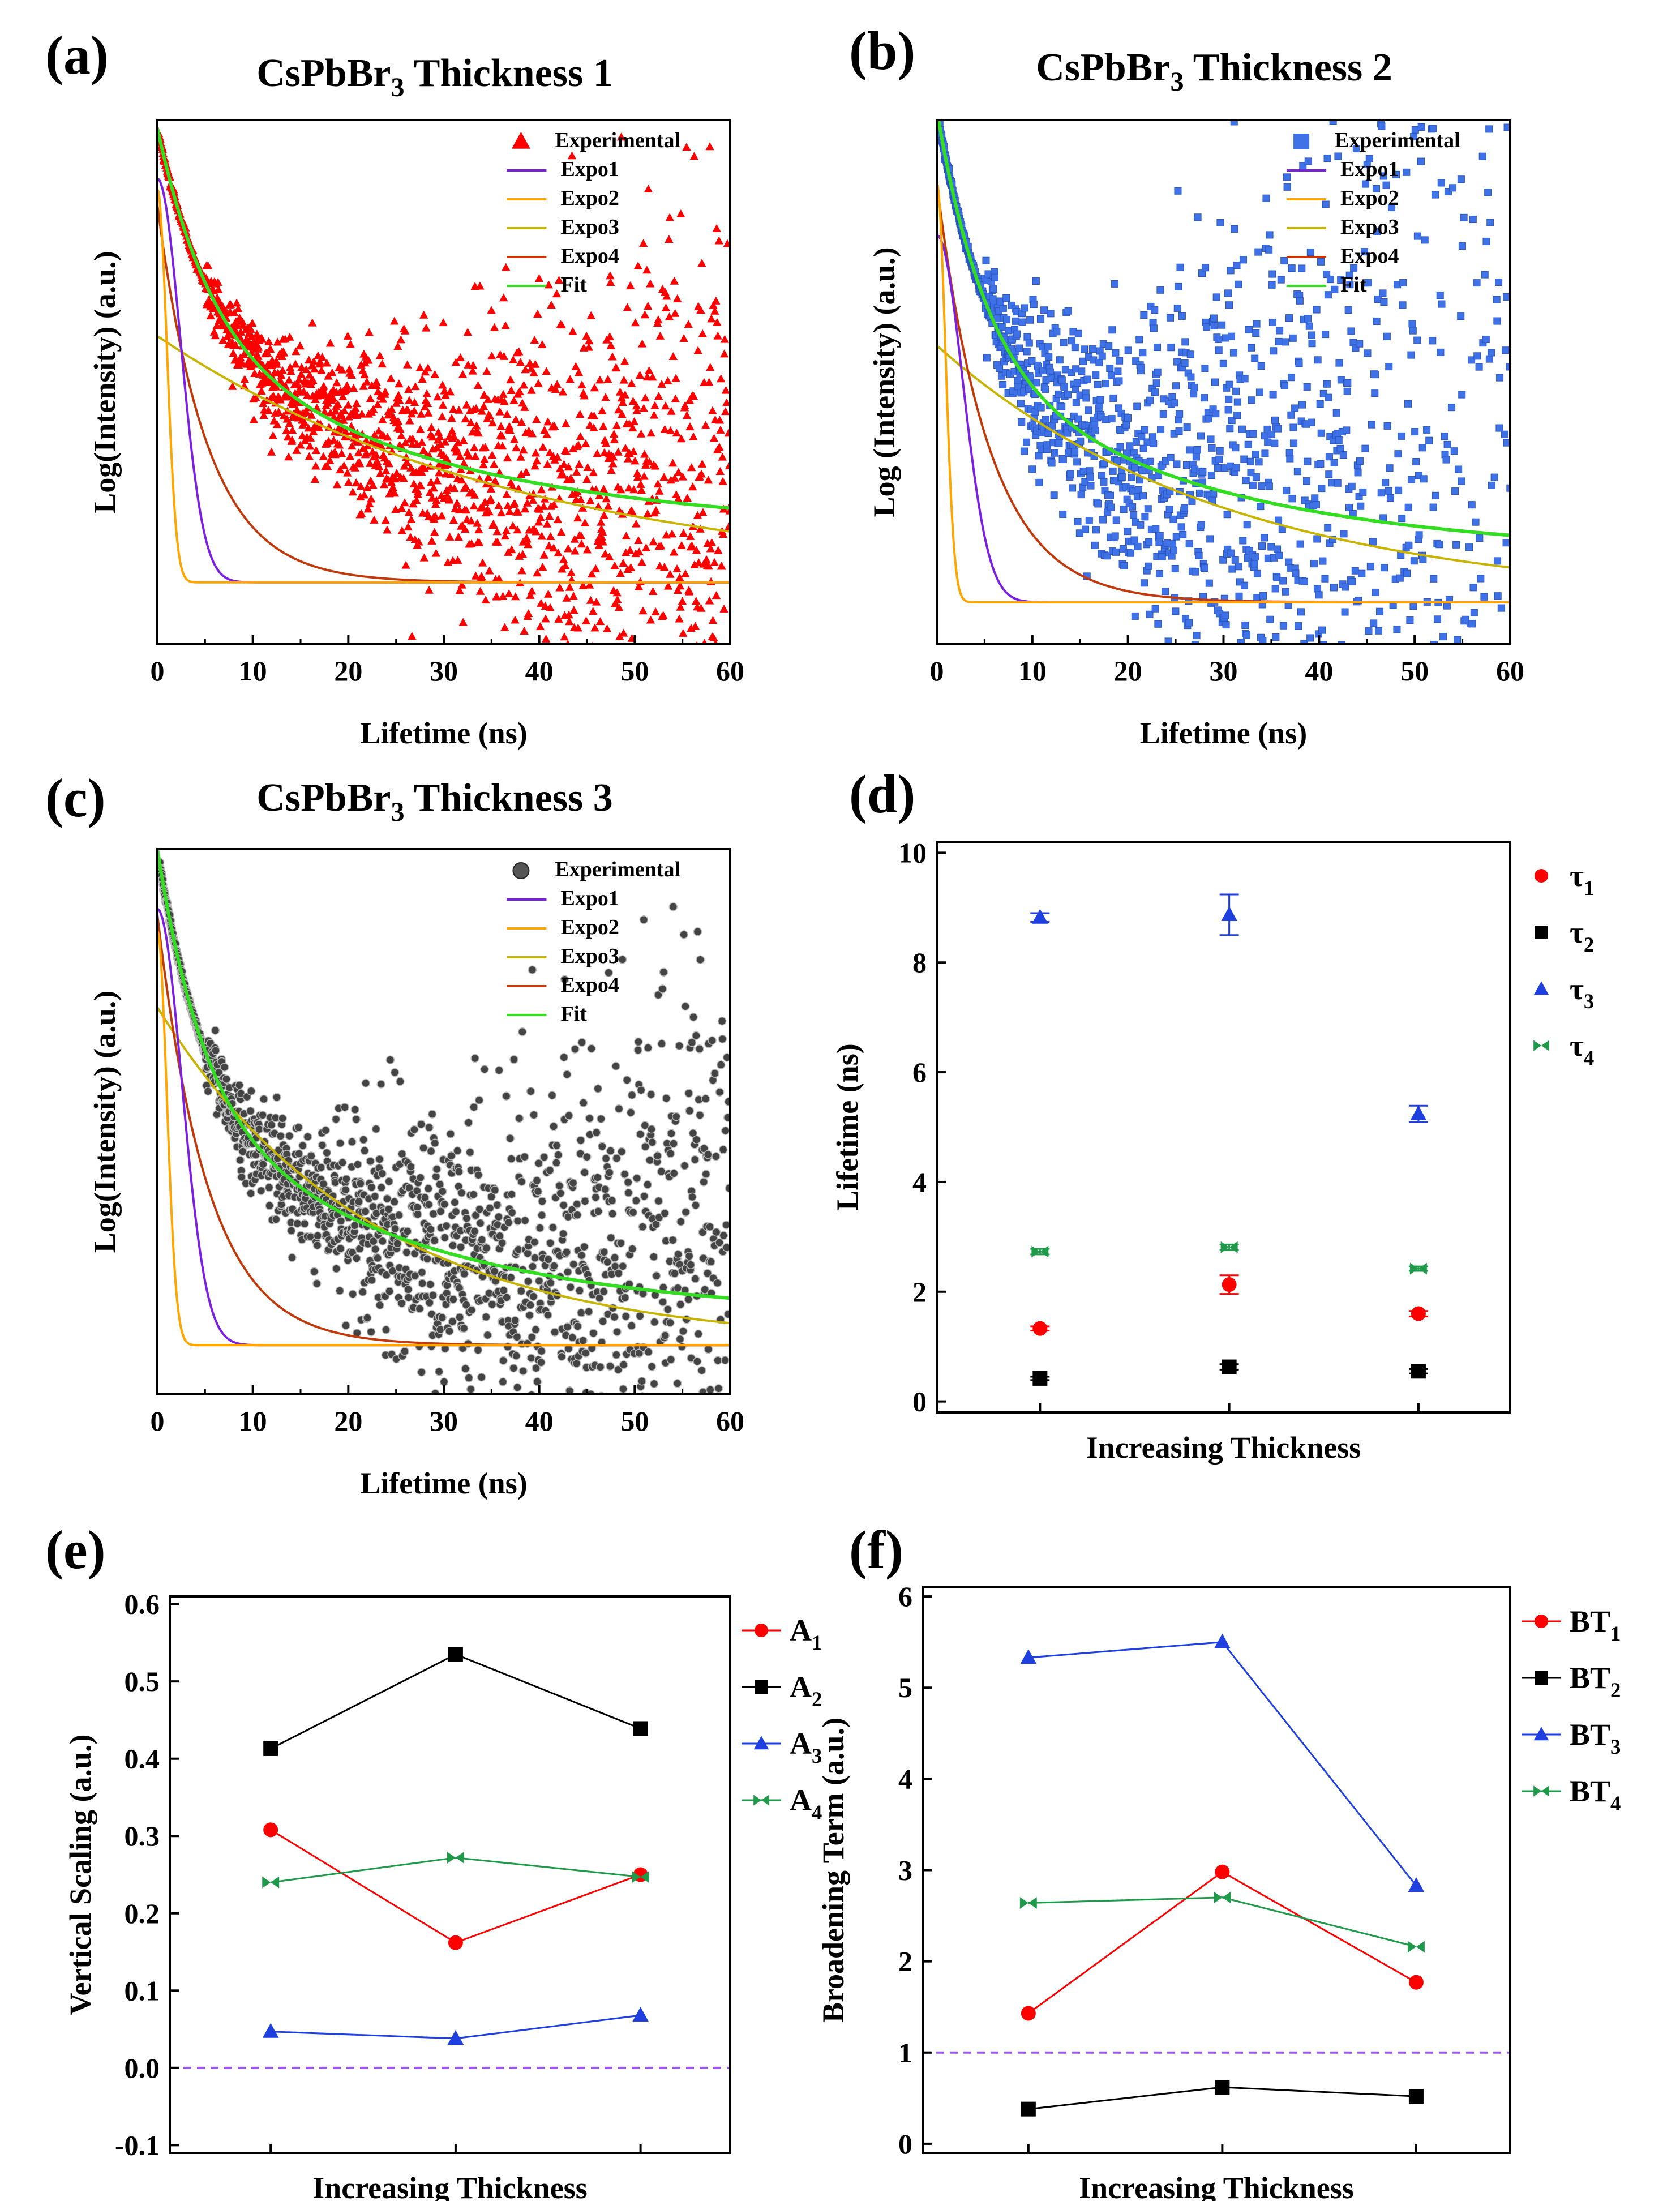 This screenshot has width=1680, height=2201. What do you see at coordinates (912, 852) in the screenshot?
I see `y-tick-label: 10` at bounding box center [912, 852].